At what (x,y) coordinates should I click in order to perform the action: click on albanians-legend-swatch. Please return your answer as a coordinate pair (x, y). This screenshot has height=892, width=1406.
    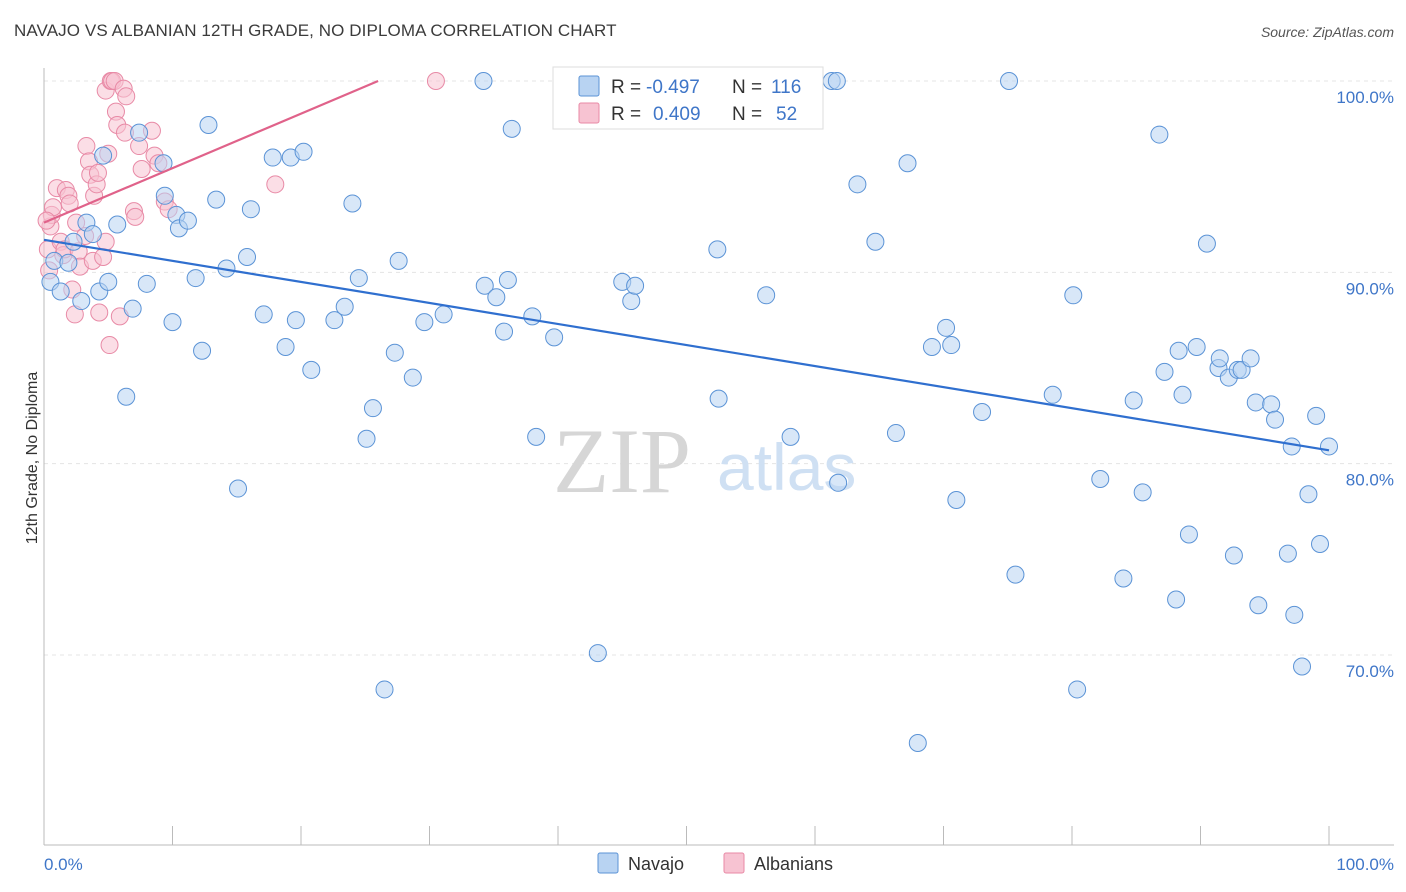
    Looking at the image, I should click on (589, 113).